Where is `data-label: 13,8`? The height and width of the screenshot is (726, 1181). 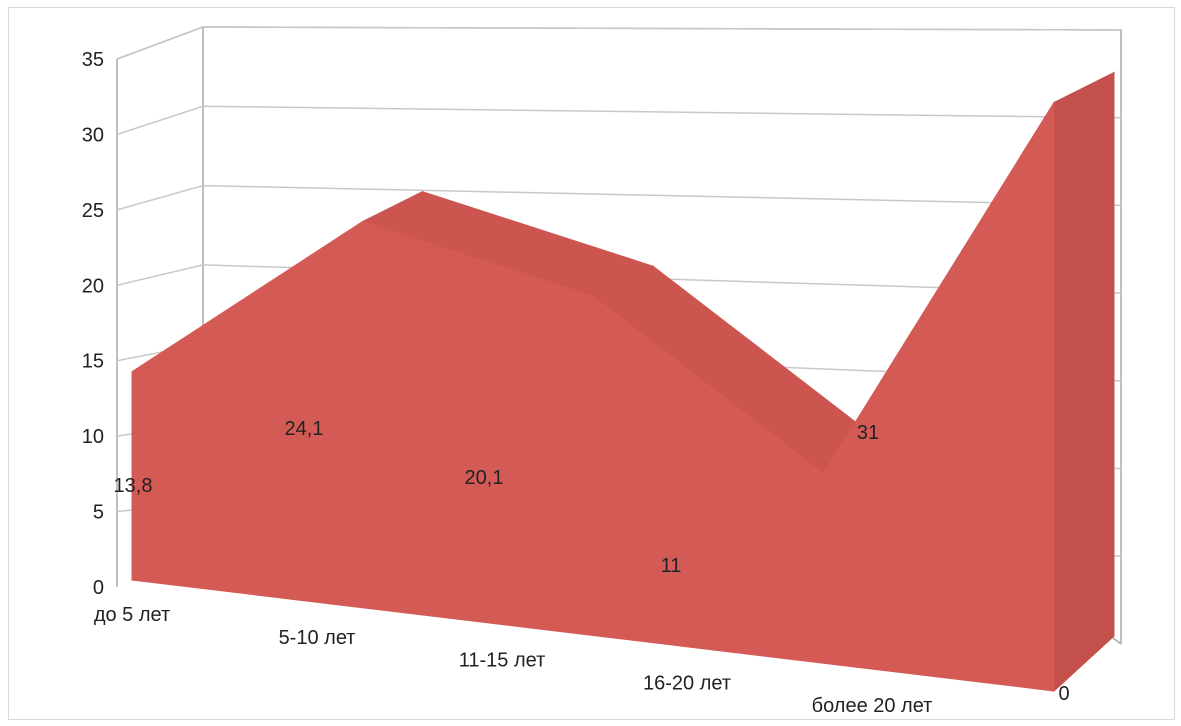
data-label: 13,8 is located at coordinates (133, 486).